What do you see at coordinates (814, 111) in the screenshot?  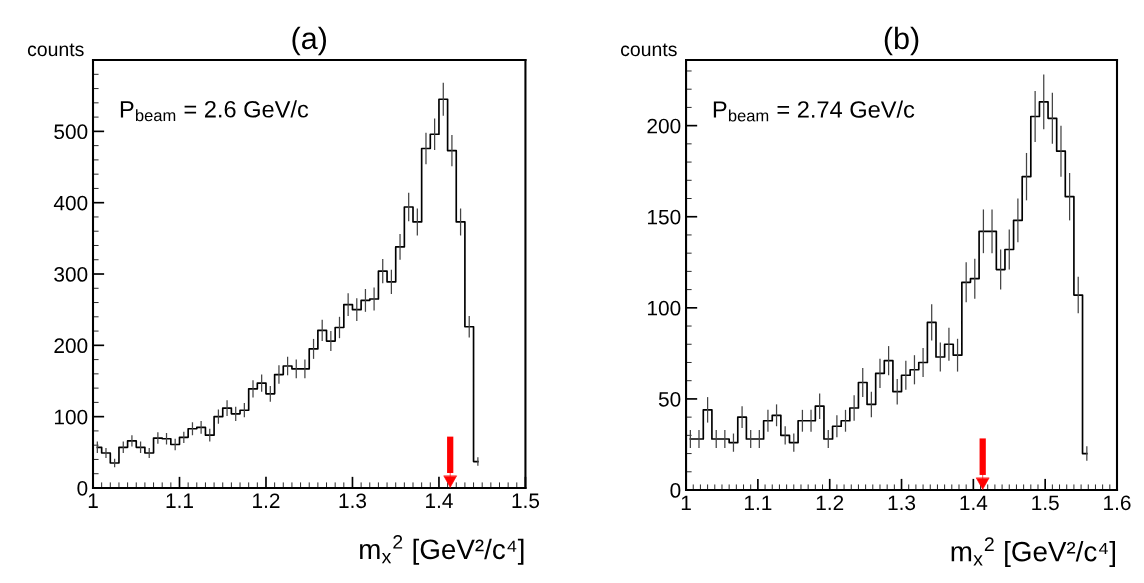 I see `annotation: P$_{beam}$ = 2.74 GeV/c` at bounding box center [814, 111].